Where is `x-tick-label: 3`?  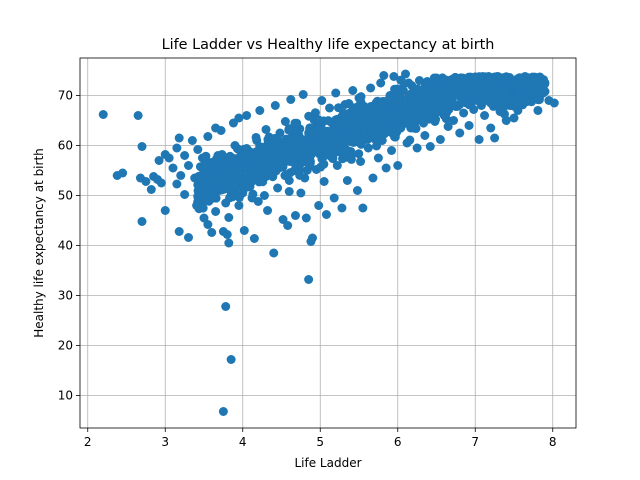 x-tick-label: 3 is located at coordinates (165, 442).